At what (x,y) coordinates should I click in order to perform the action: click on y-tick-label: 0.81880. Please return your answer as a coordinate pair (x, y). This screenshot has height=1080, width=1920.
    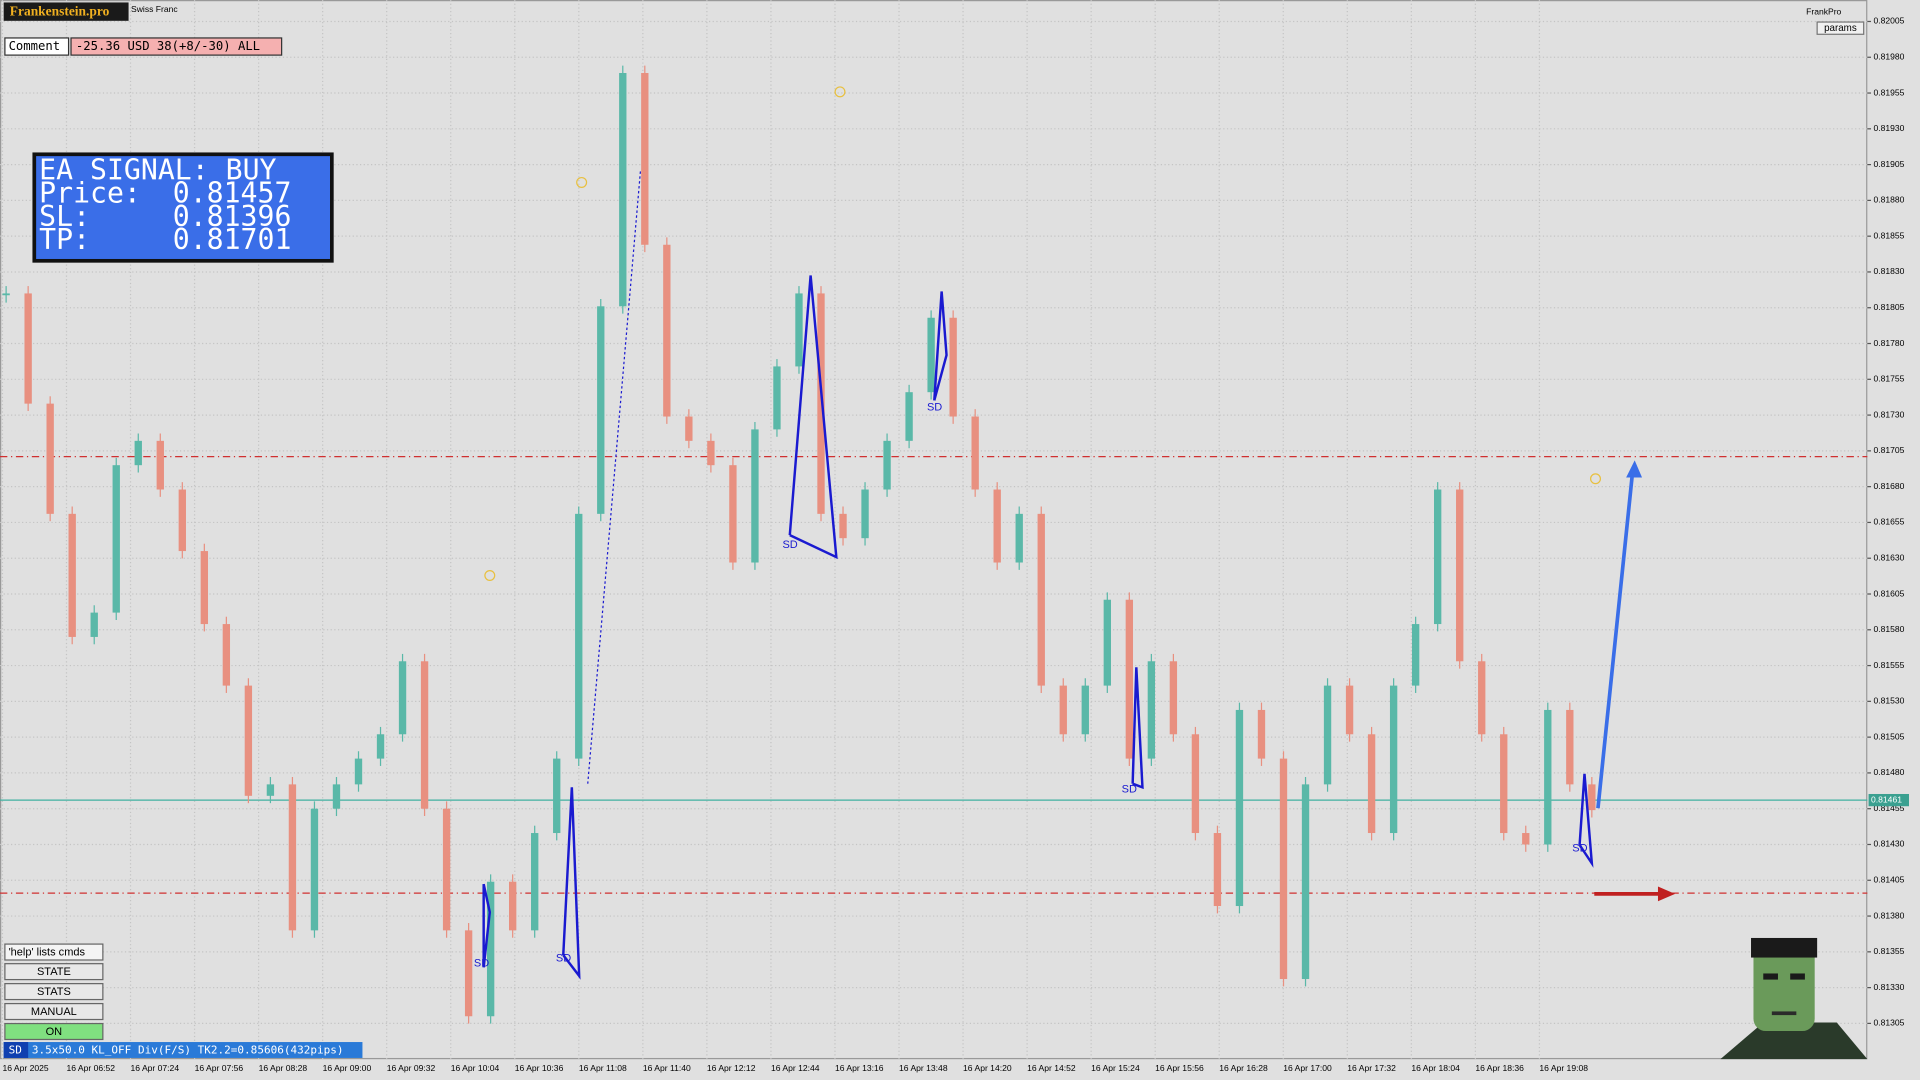
    Looking at the image, I should click on (1888, 200).